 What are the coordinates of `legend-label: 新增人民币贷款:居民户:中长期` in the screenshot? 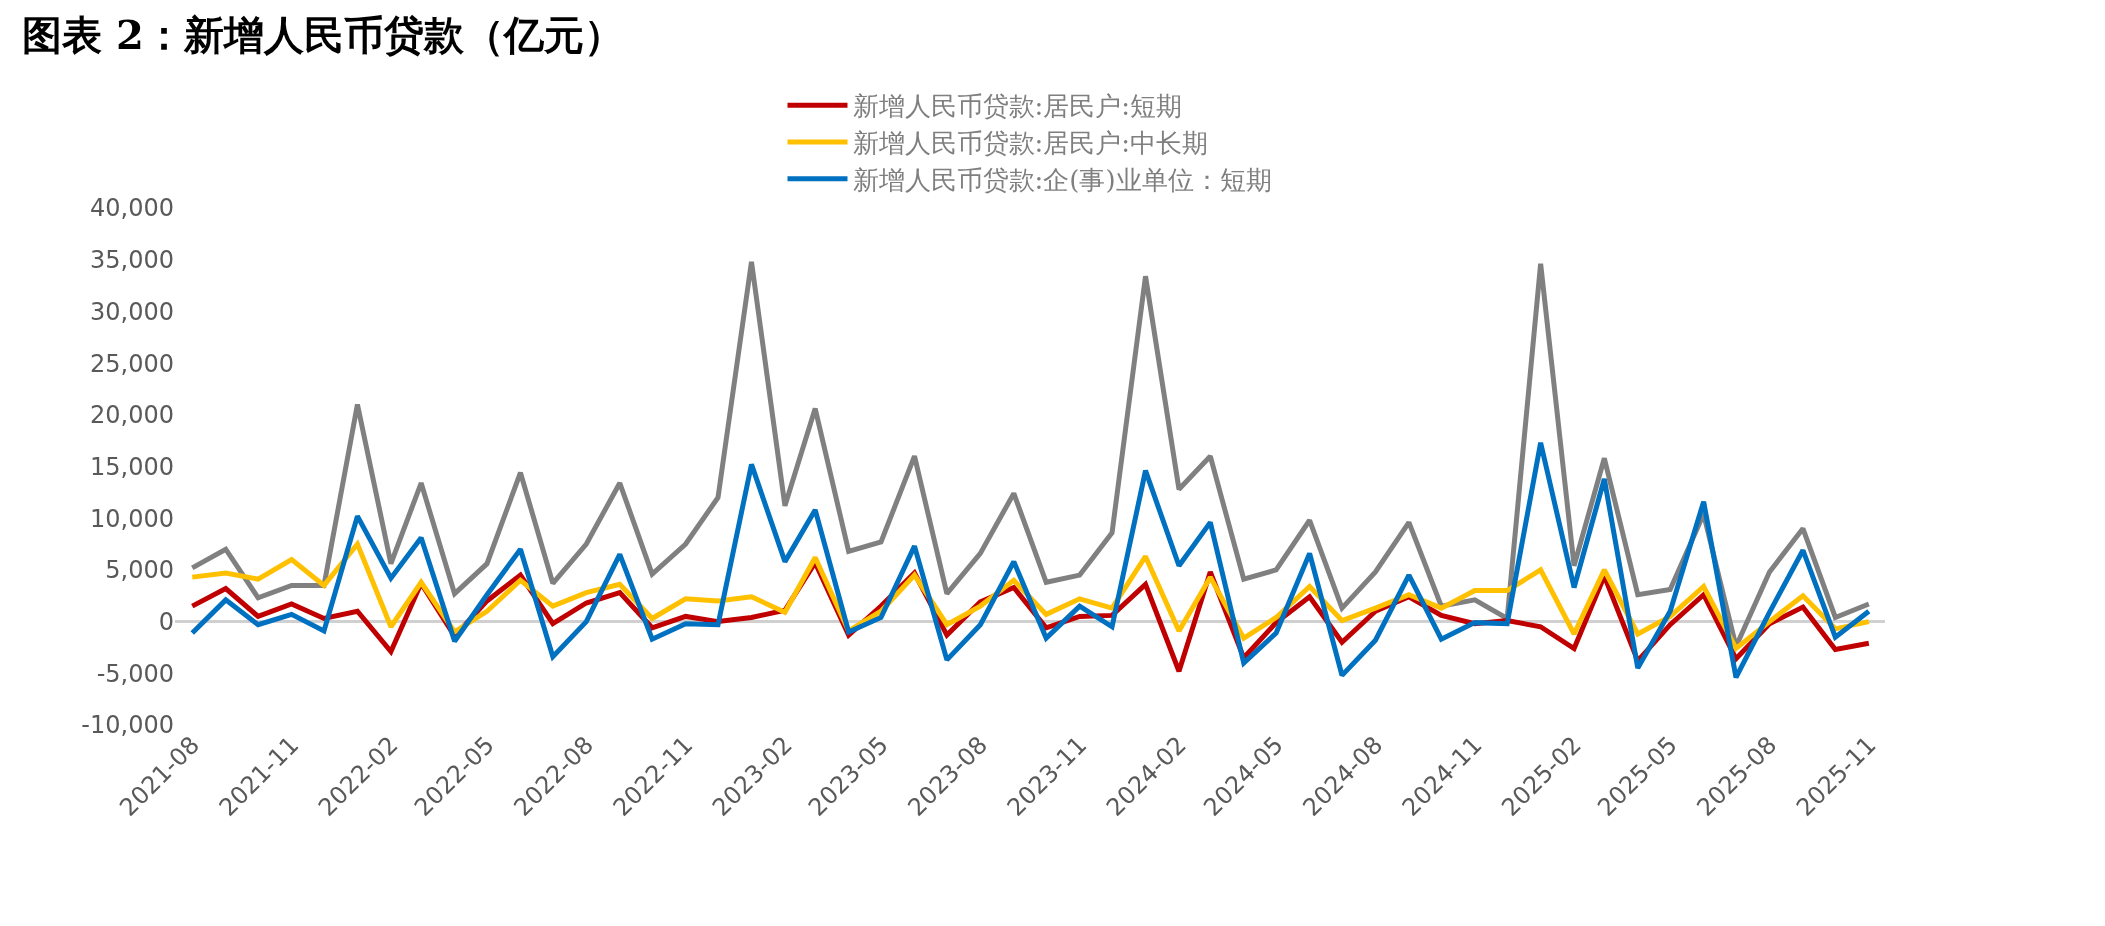 It's located at (1030, 143).